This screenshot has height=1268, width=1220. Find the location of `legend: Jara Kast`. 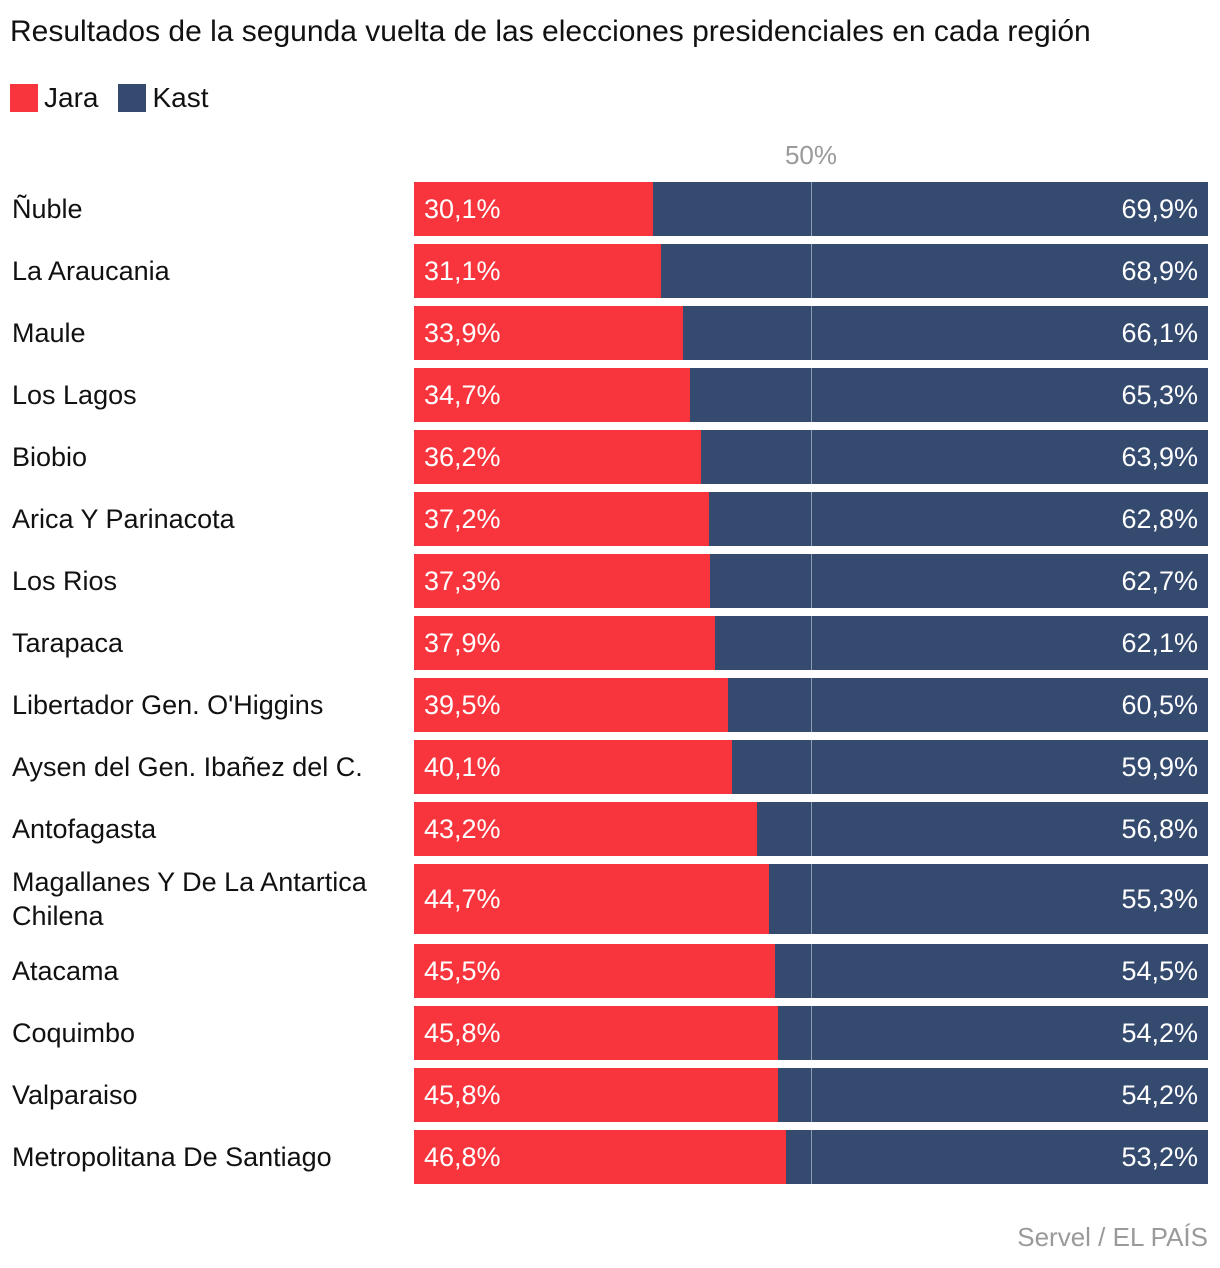

legend: Jara Kast is located at coordinates (119, 98).